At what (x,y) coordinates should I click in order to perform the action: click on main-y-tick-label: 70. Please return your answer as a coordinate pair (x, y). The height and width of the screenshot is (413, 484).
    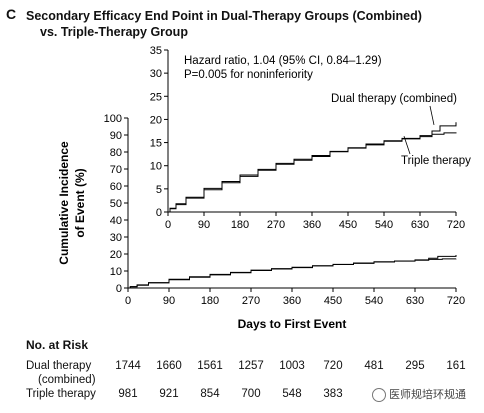
    Looking at the image, I should click on (116, 170).